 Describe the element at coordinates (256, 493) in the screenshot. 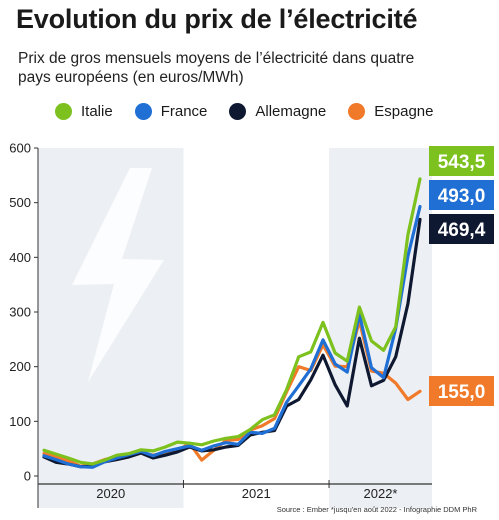

I see `x-year-label: 2021` at that location.